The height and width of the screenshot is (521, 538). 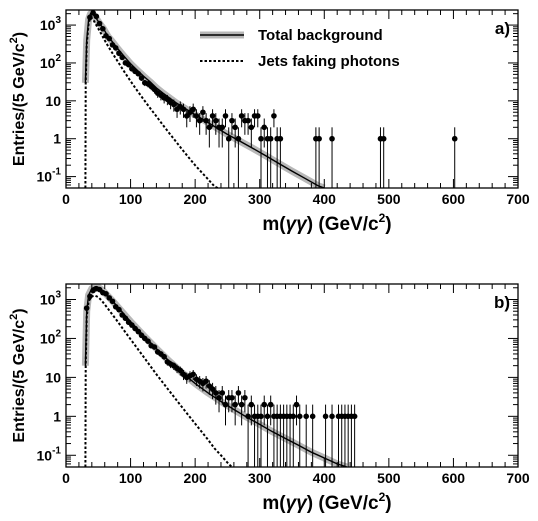 I want to click on y-tick-label: 10³, so click(x=51, y=24).